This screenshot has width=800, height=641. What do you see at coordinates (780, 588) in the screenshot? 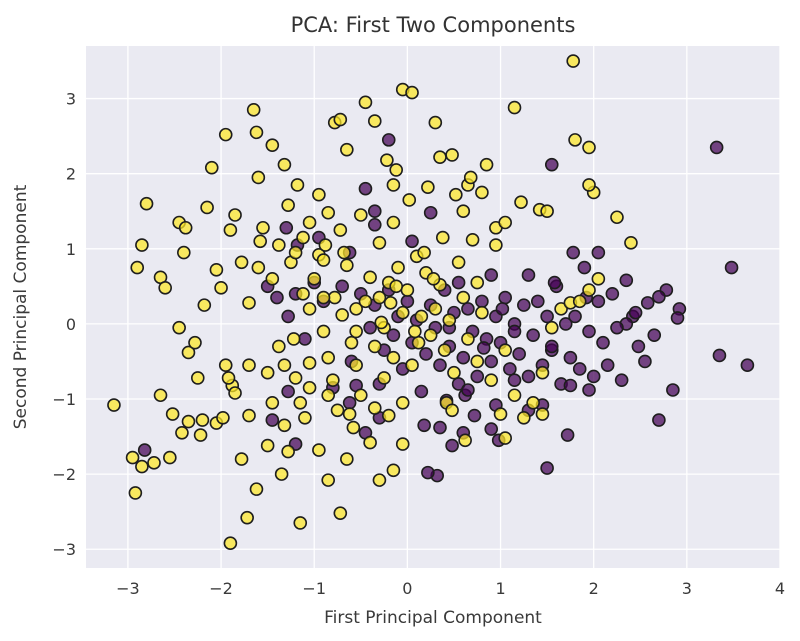
I see `x-tick-label: 4` at bounding box center [780, 588].